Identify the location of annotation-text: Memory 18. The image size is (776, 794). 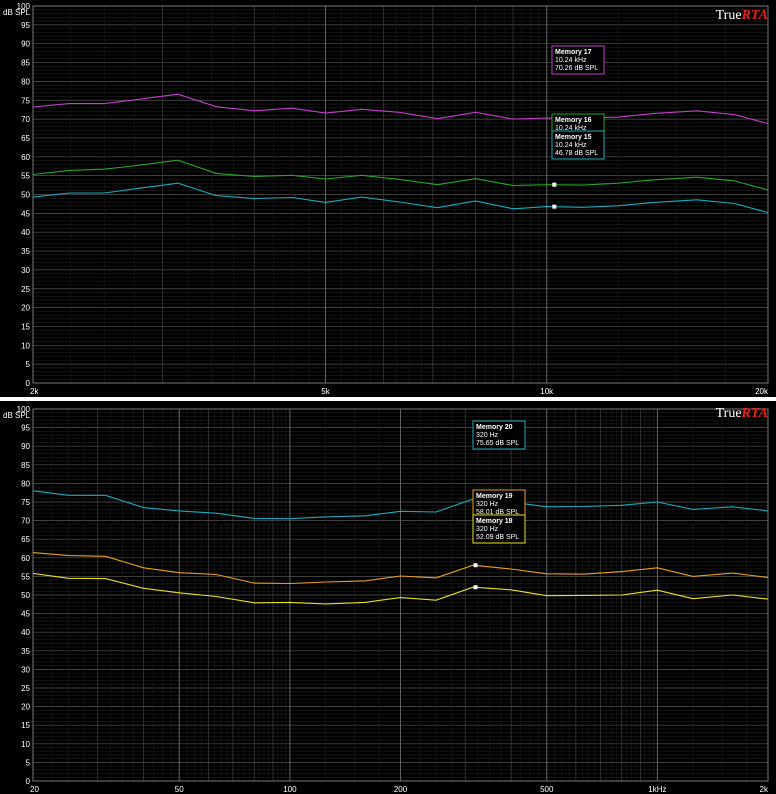
(494, 521).